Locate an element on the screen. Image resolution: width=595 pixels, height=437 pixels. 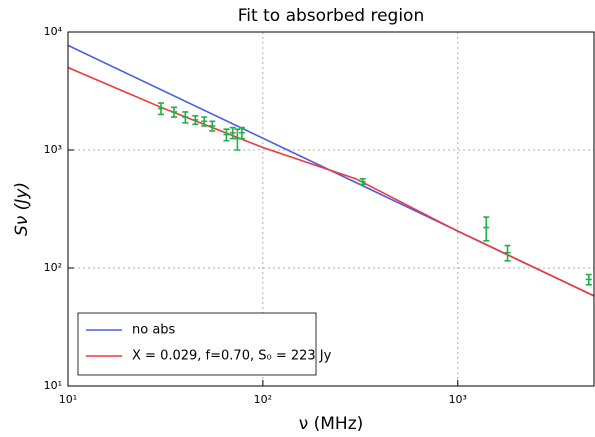
chart-title: Fit to absorbed region is located at coordinates (331, 16).